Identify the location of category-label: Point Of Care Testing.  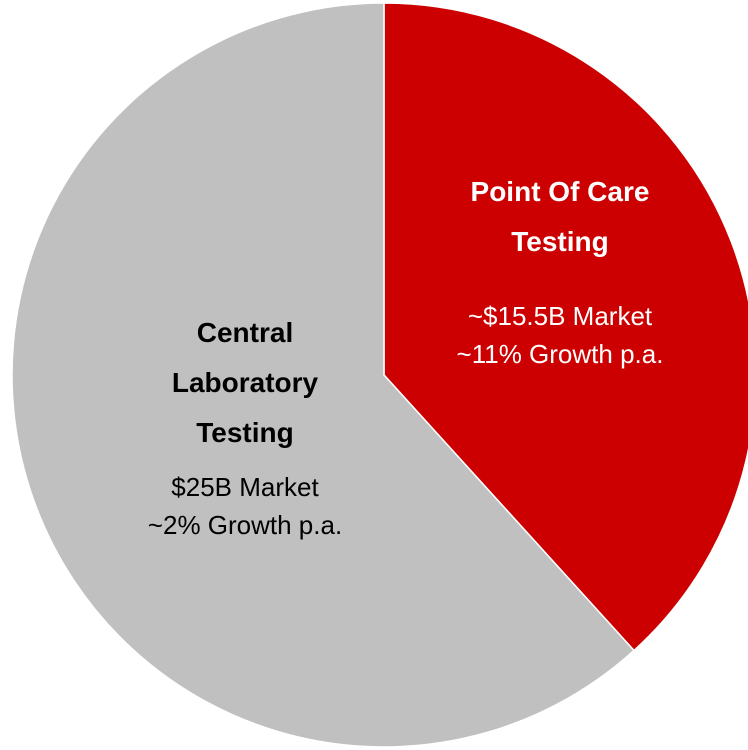
(560, 216).